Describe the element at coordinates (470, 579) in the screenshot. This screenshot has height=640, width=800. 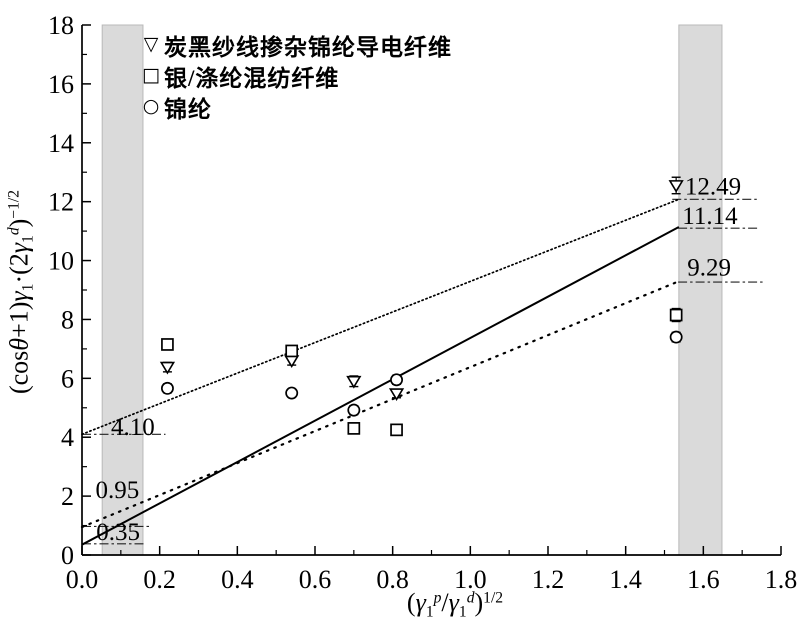
I see `x-tick-label: 1.0` at that location.